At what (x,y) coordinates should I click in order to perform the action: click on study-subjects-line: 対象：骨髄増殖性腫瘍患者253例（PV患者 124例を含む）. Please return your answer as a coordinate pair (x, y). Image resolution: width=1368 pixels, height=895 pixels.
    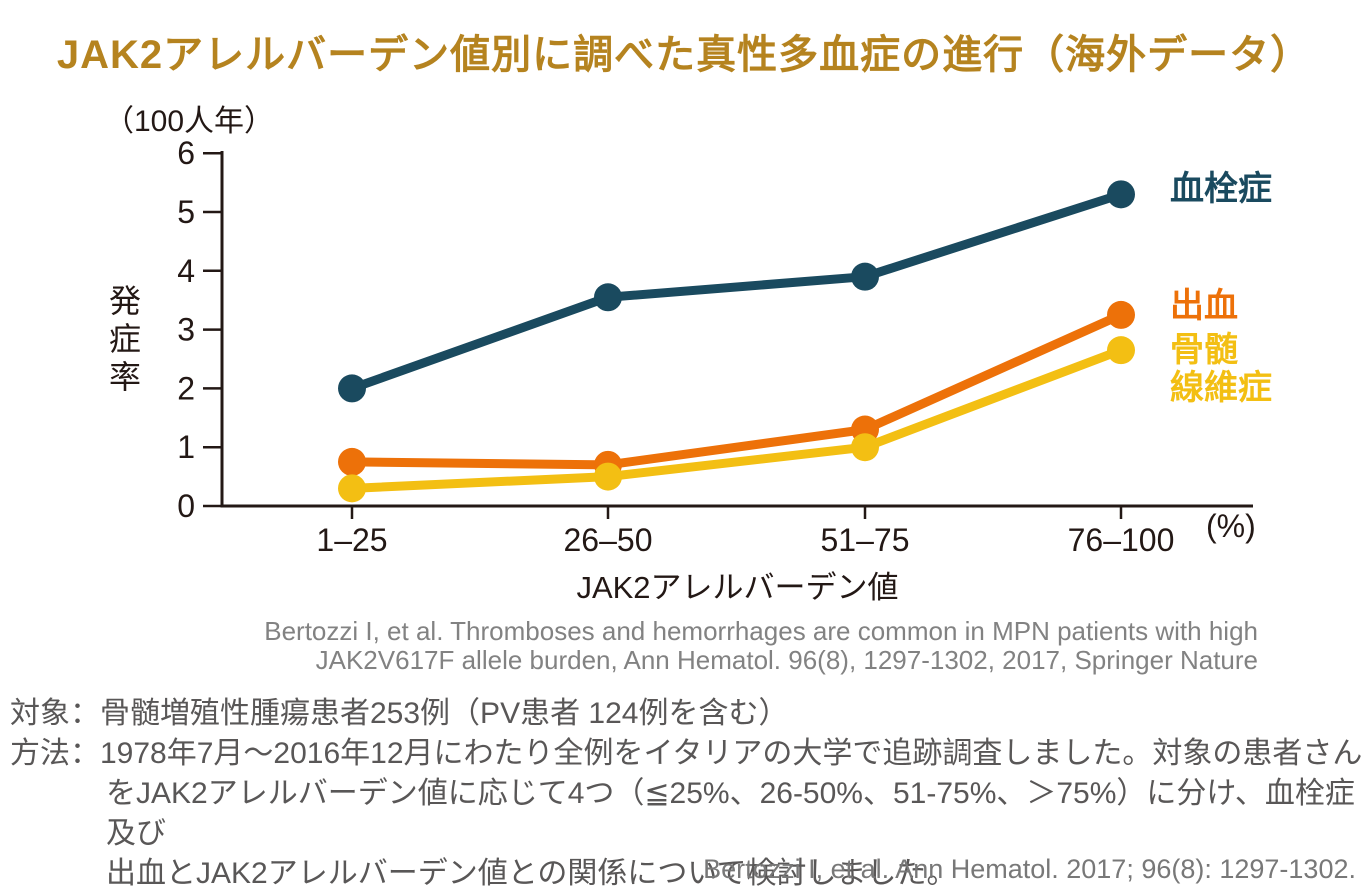
    Looking at the image, I should click on (399, 713).